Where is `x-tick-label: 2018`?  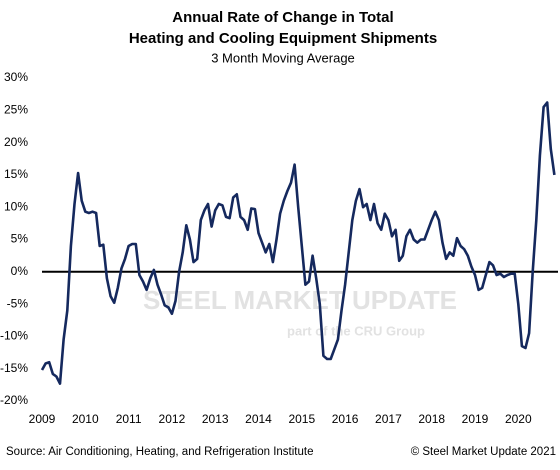
x-tick-label: 2018 is located at coordinates (431, 419).